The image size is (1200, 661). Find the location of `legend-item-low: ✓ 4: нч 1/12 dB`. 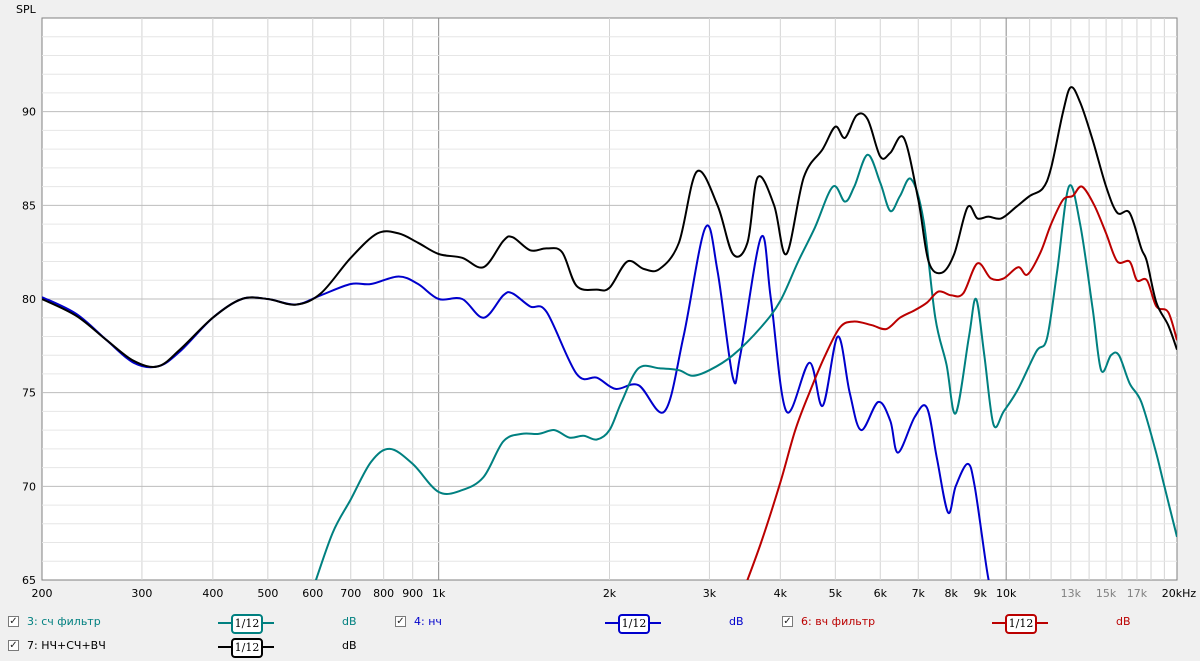

legend-item-low: ✓ 4: нч 1/12 dB is located at coordinates (585, 623).